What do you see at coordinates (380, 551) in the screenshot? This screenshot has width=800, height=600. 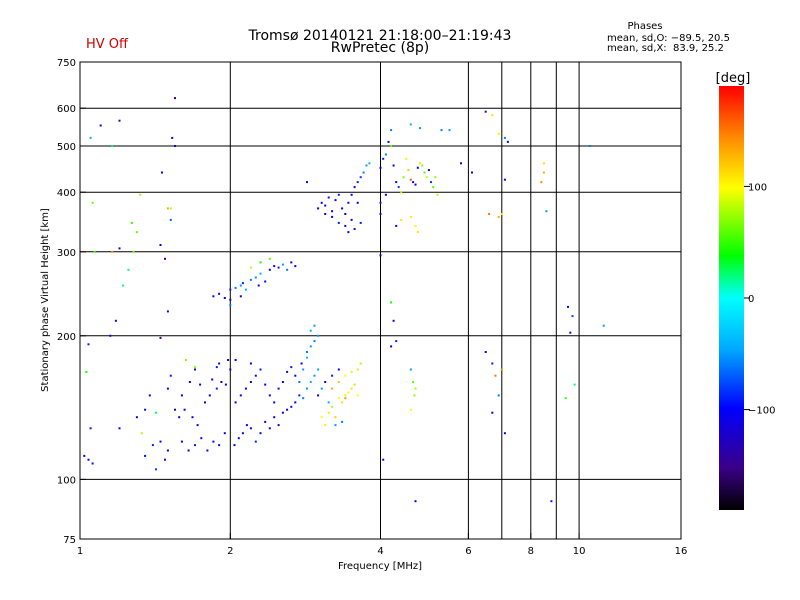 I see `x-tick-label: 4` at bounding box center [380, 551].